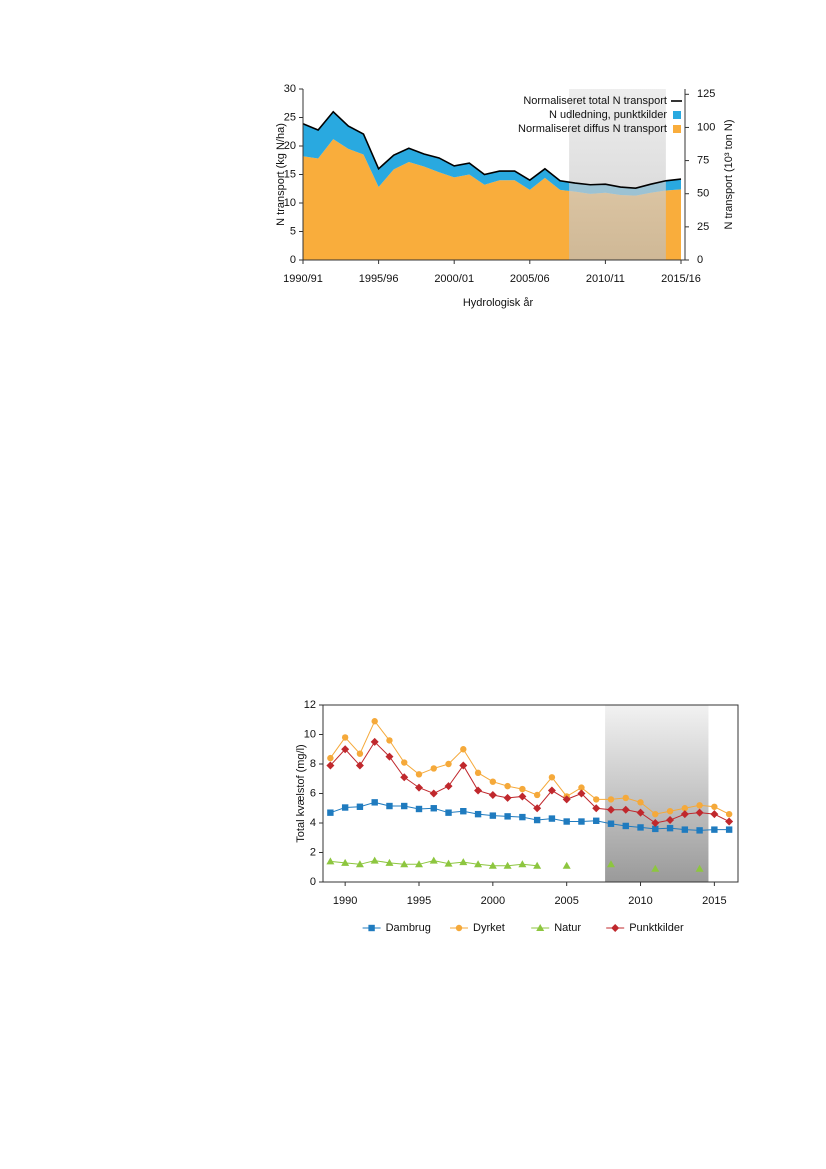 Image resolution: width=826 pixels, height=1169 pixels. Describe the element at coordinates (290, 146) in the screenshot. I see `y-tick-label: 20` at that location.